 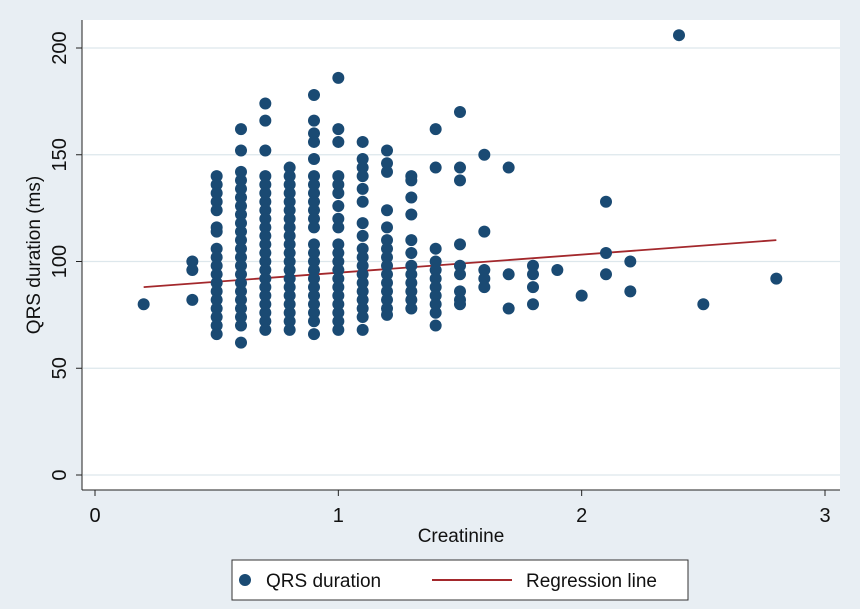 What do you see at coordinates (245, 580) in the screenshot?
I see `legend-marker-qrs-duration` at bounding box center [245, 580].